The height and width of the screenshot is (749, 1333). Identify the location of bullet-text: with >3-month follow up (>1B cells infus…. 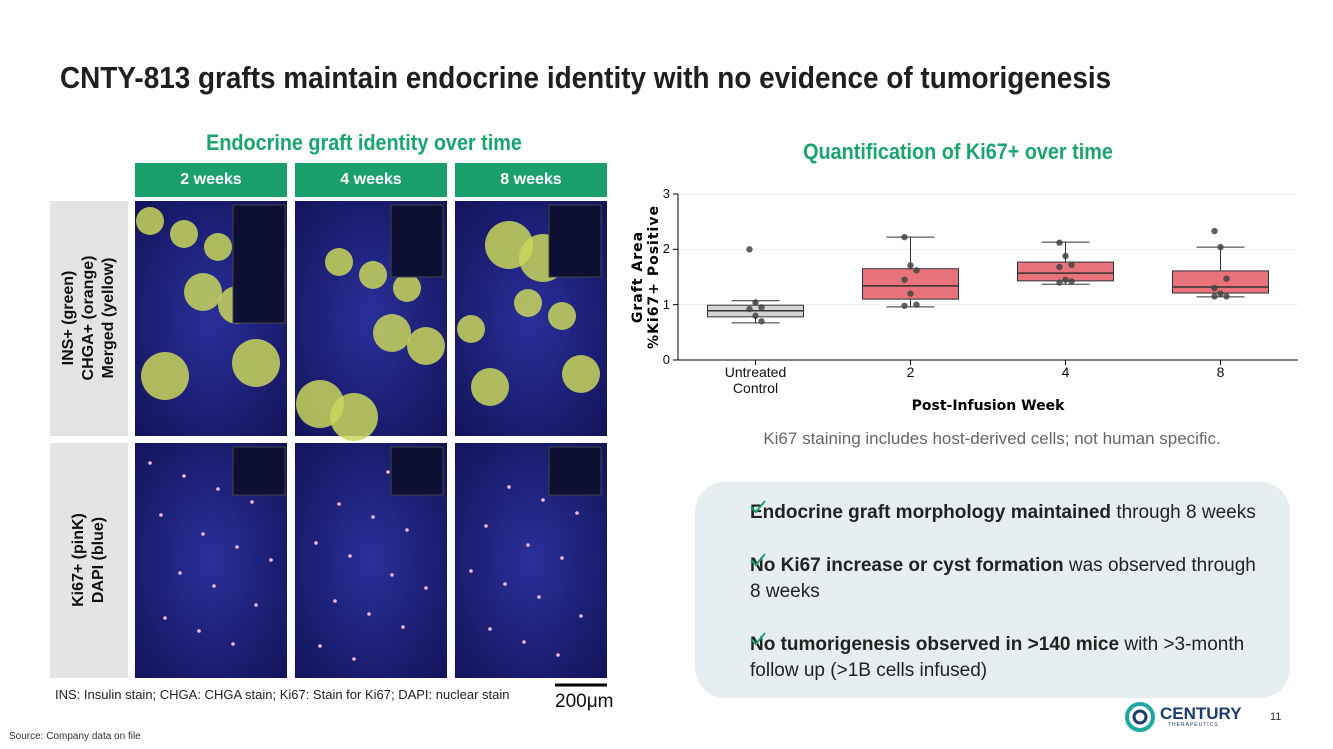
(997, 657).